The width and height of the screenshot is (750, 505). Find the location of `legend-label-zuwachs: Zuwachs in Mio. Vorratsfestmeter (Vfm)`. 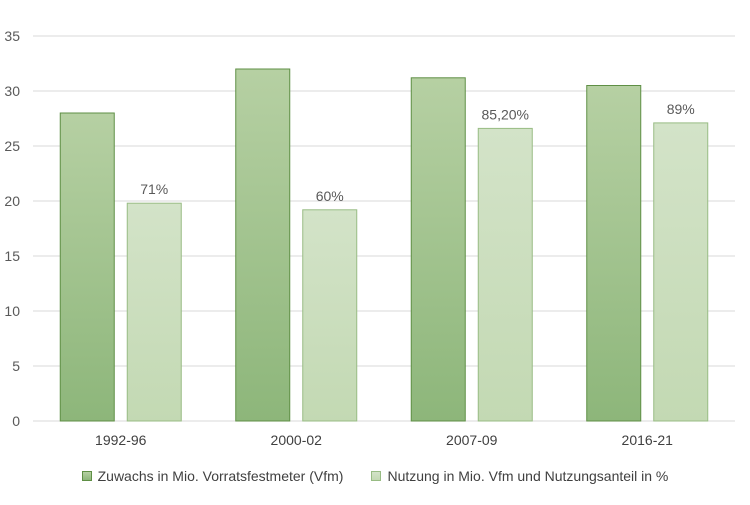

legend-label-zuwachs: Zuwachs in Mio. Vorratsfestmeter (Vfm) is located at coordinates (220, 476).